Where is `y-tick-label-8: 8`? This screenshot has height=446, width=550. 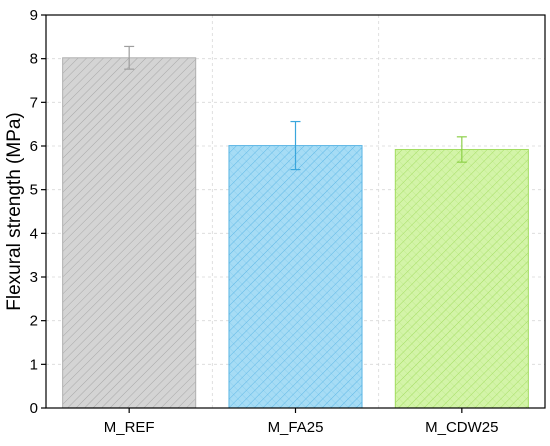
y-tick-label-8: 8 is located at coordinates (34, 59).